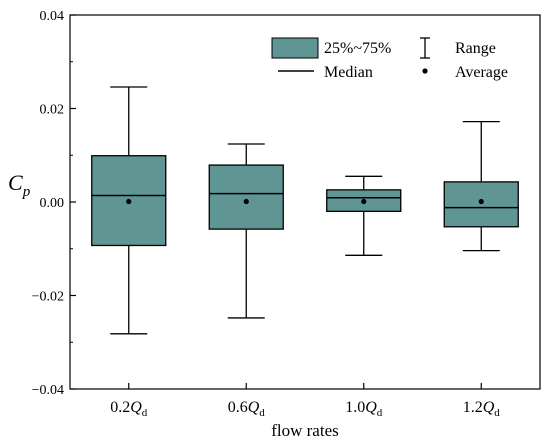 Image resolution: width=550 pixels, height=444 pixels. I want to click on y-tick-label: −0.04, so click(48, 390).